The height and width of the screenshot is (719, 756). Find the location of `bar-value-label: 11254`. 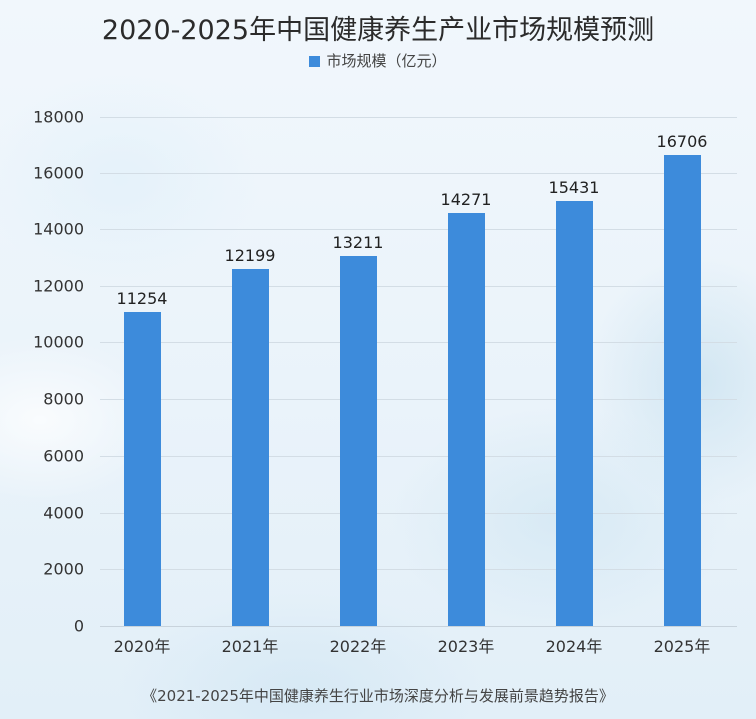

bar-value-label: 11254 is located at coordinates (142, 298).